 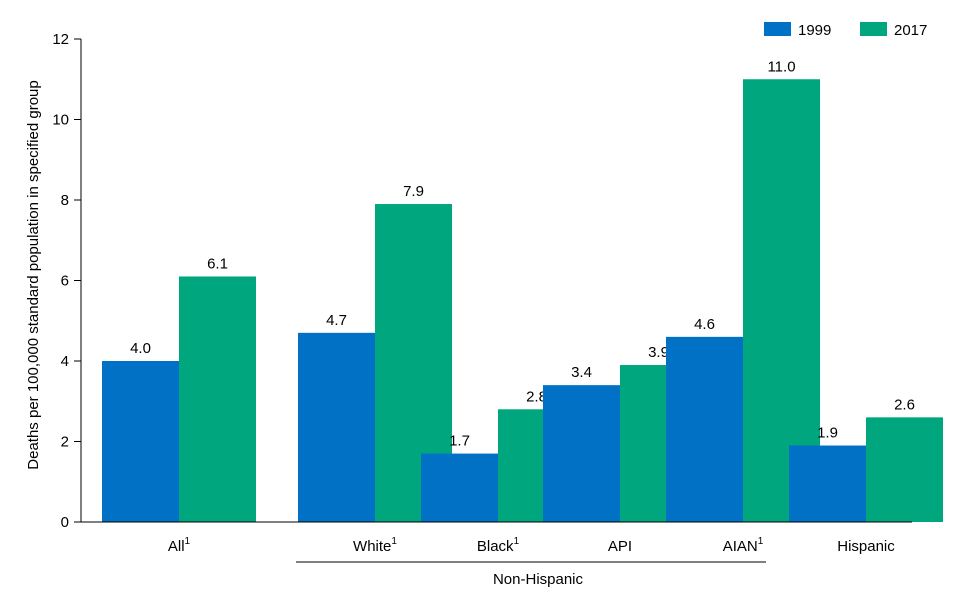 I want to click on y-tick-label: 10, so click(x=60, y=120).